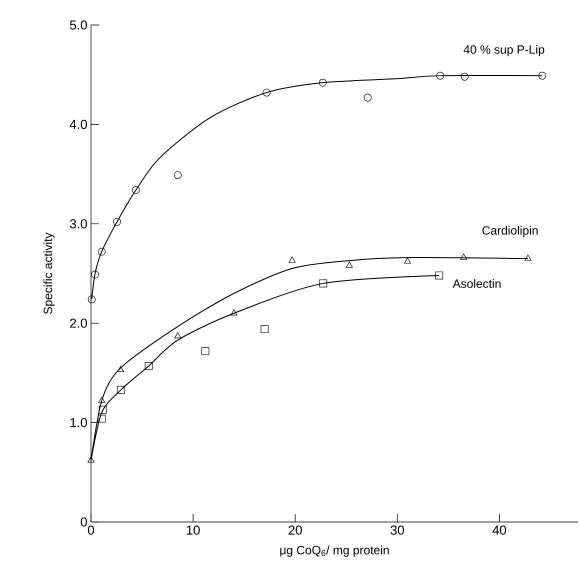  Describe the element at coordinates (504, 50) in the screenshot. I see `series-label: 40 % sup P-Lip` at that location.